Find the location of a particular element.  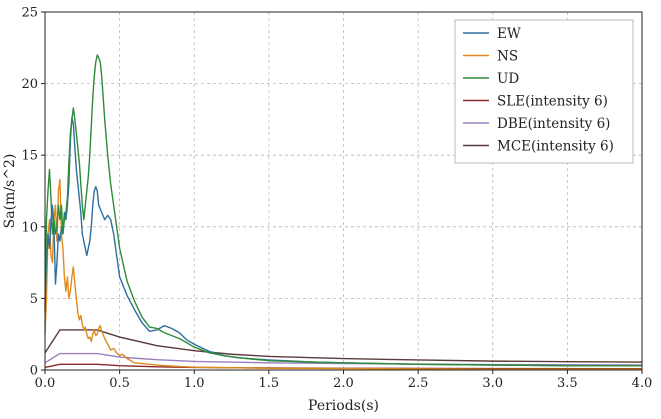

x-tick-label: 0.5 is located at coordinates (119, 383).